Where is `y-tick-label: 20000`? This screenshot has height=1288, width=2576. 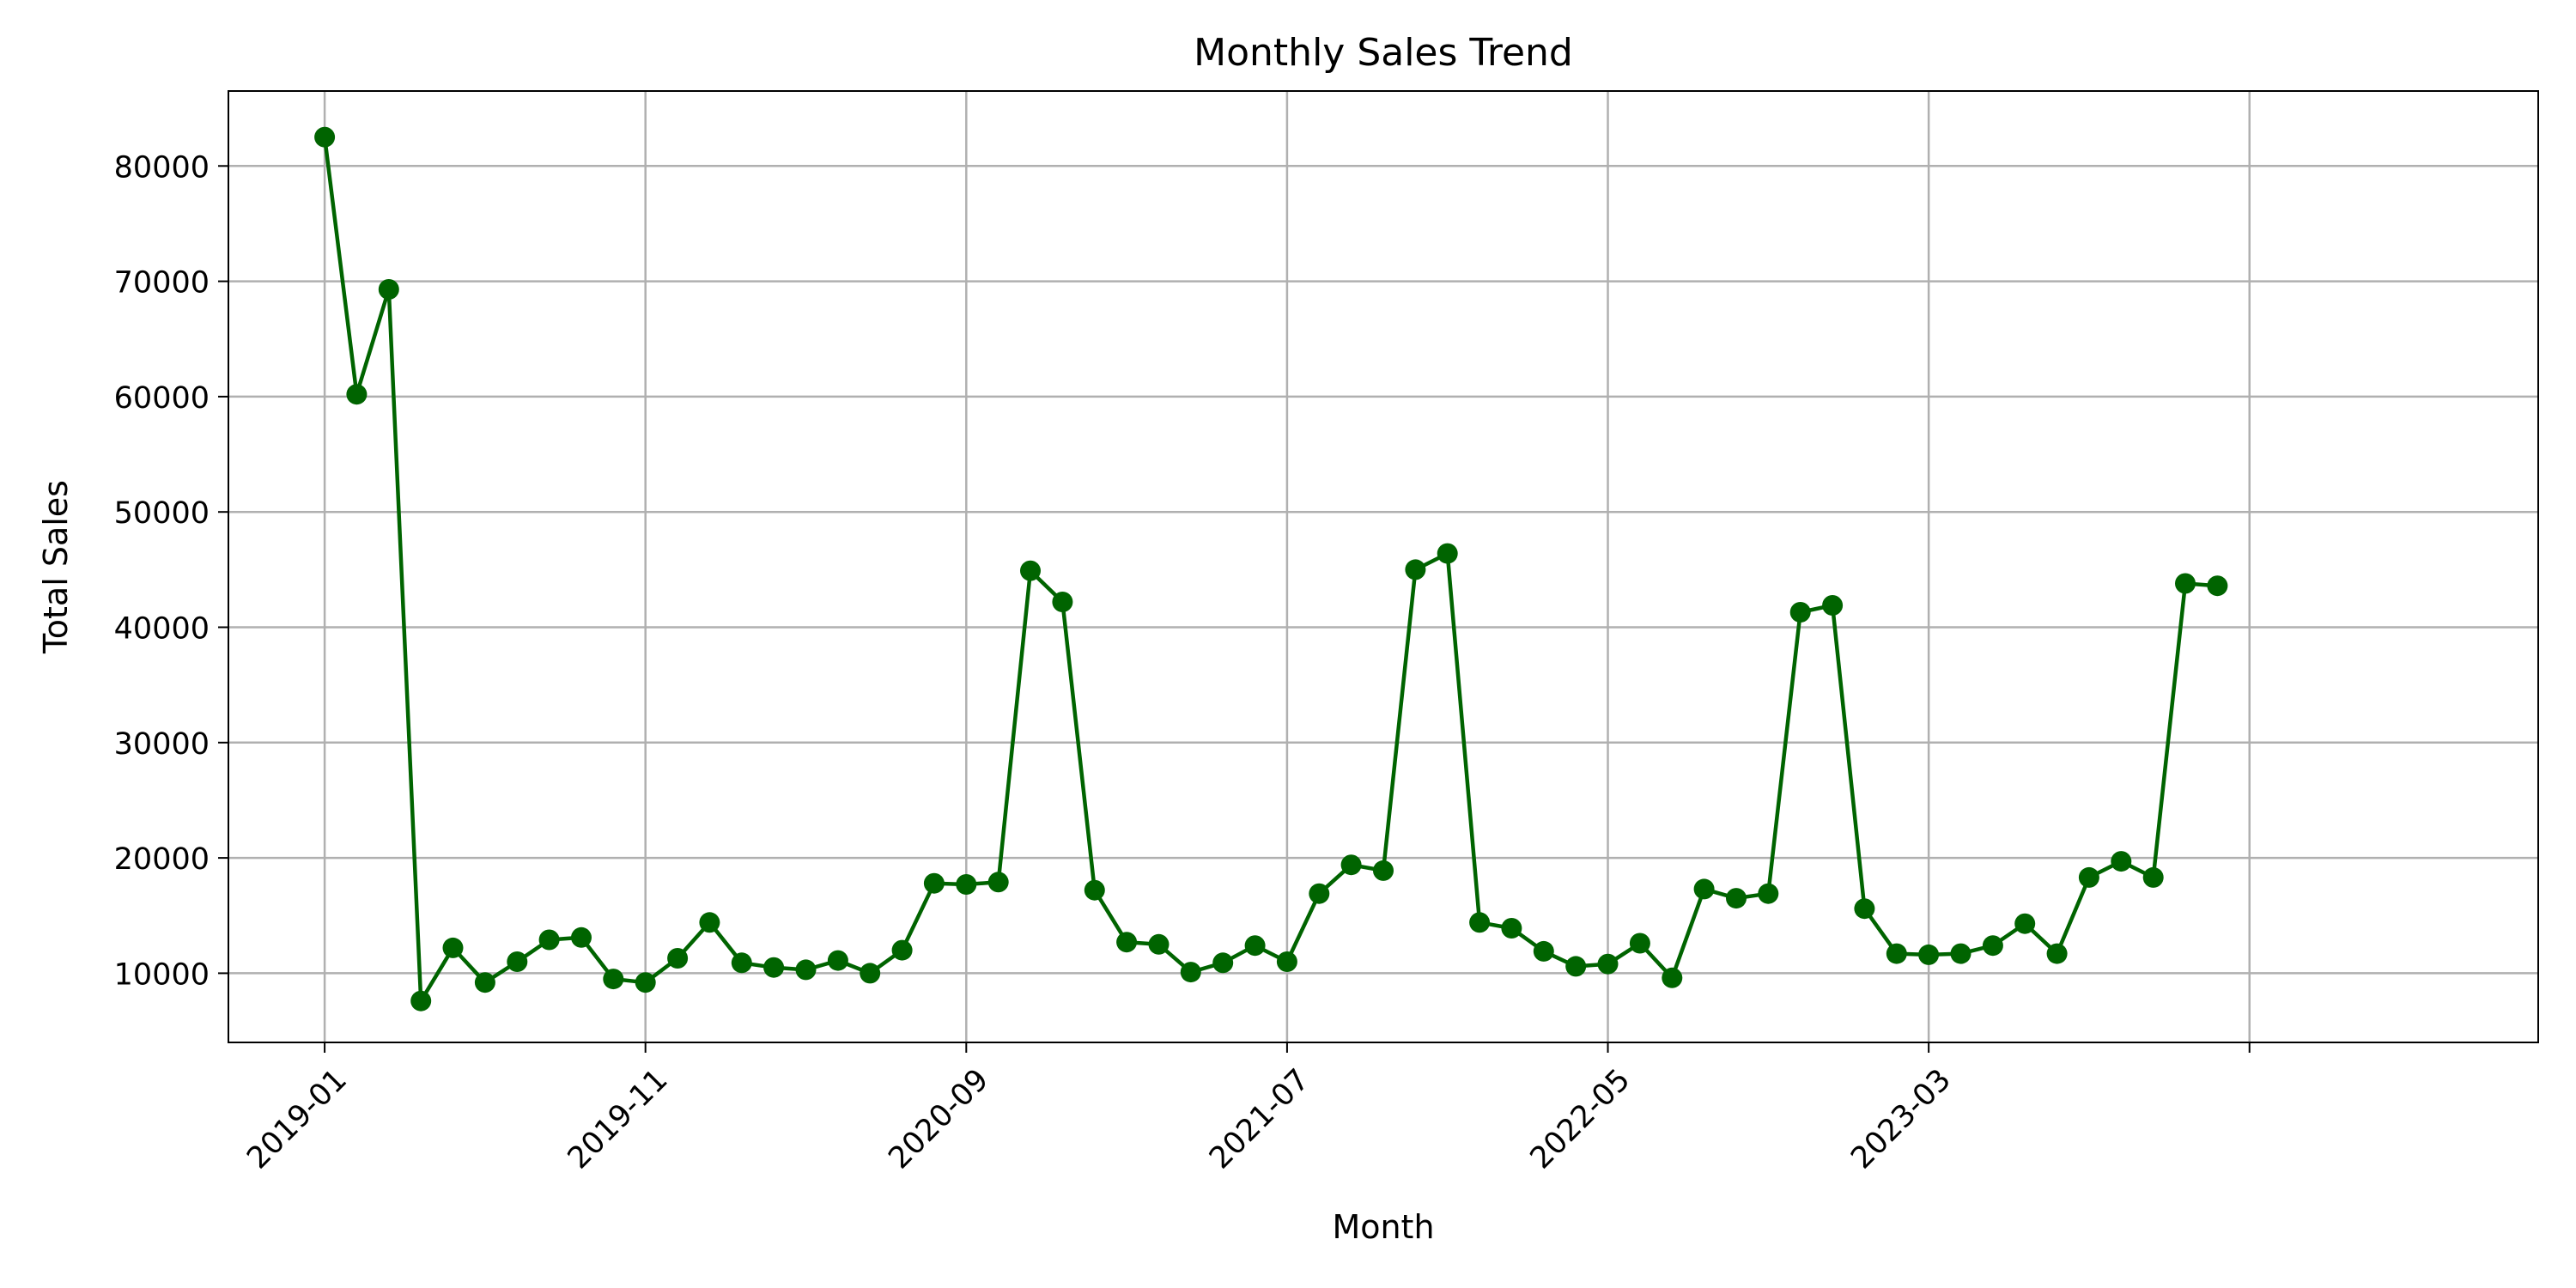 y-tick-label: 20000 is located at coordinates (162, 859).